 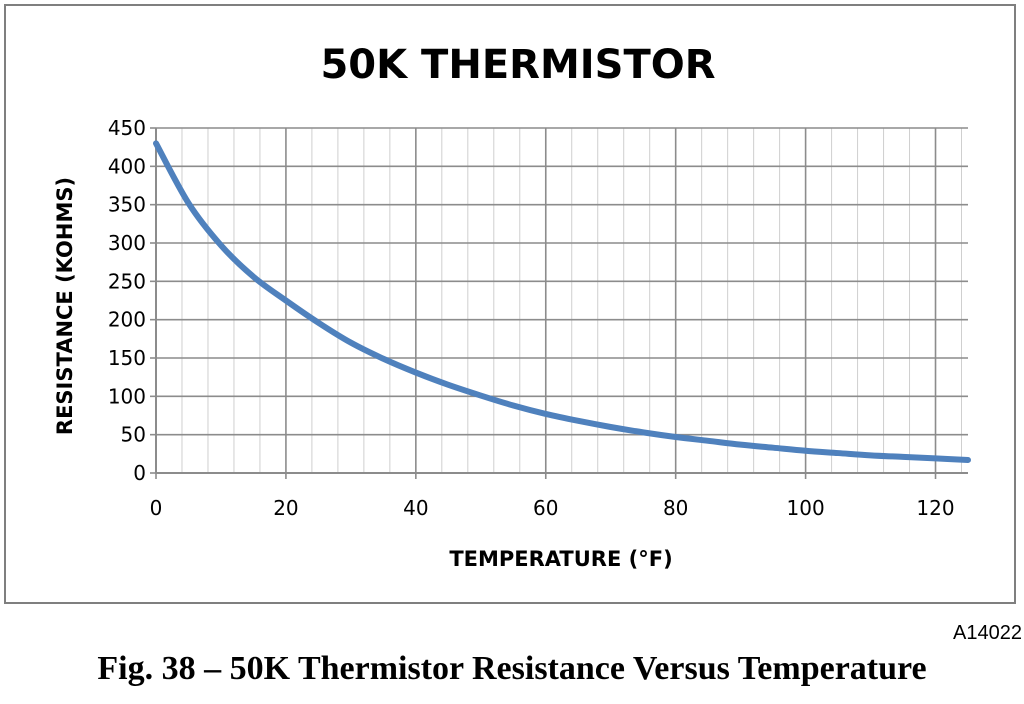 I want to click on y-axis-label: RESISTANCE (KOHMS), so click(x=65, y=306).